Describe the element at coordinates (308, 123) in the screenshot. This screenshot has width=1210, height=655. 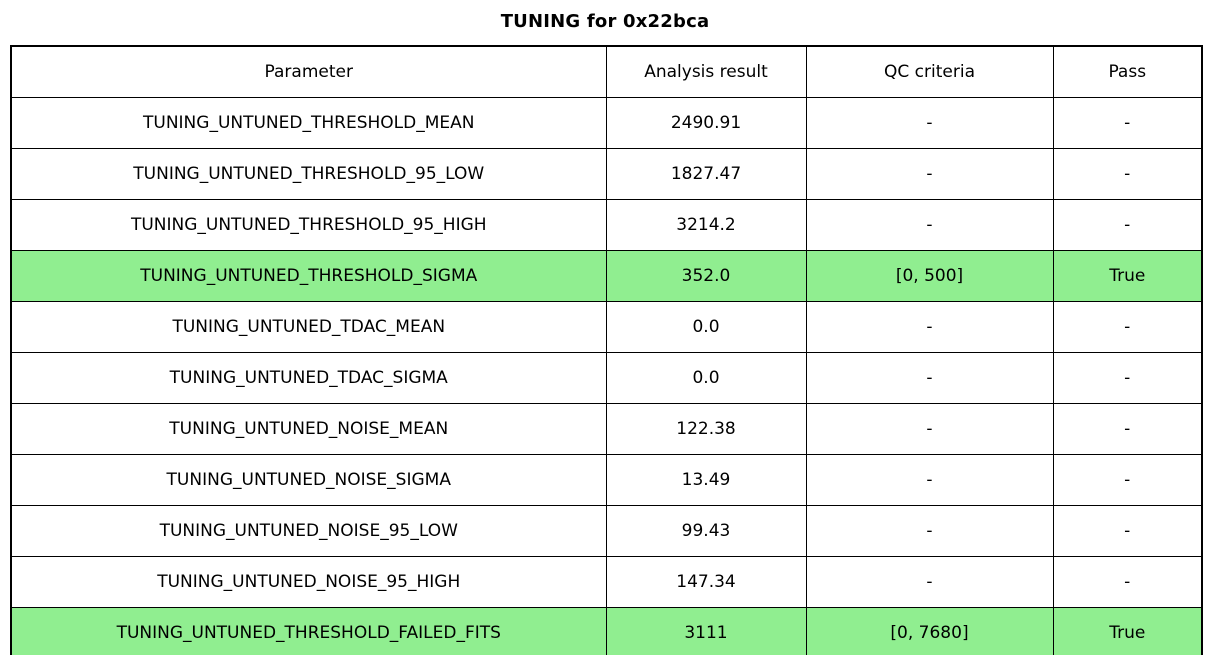
I see `parameter-cell: TUNING_UNTUNED_THRESHOLD_MEAN` at that location.